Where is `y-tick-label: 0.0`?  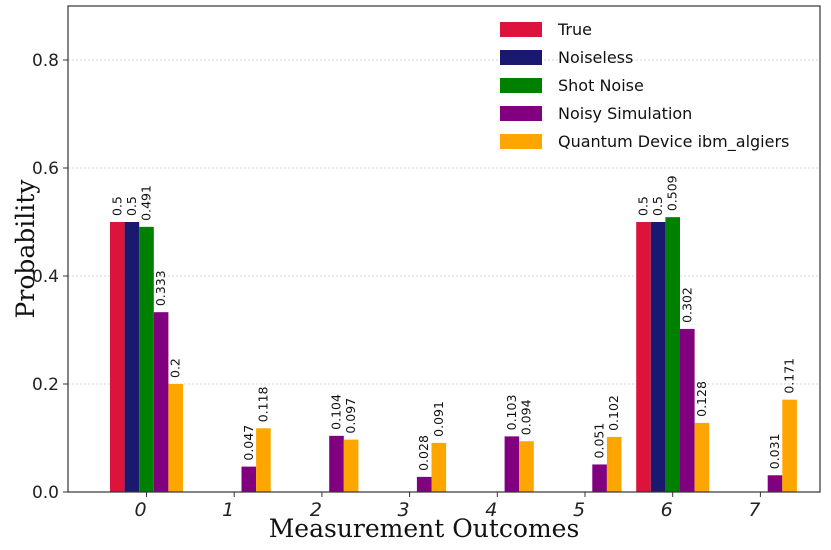
y-tick-label: 0.0 is located at coordinates (45, 493).